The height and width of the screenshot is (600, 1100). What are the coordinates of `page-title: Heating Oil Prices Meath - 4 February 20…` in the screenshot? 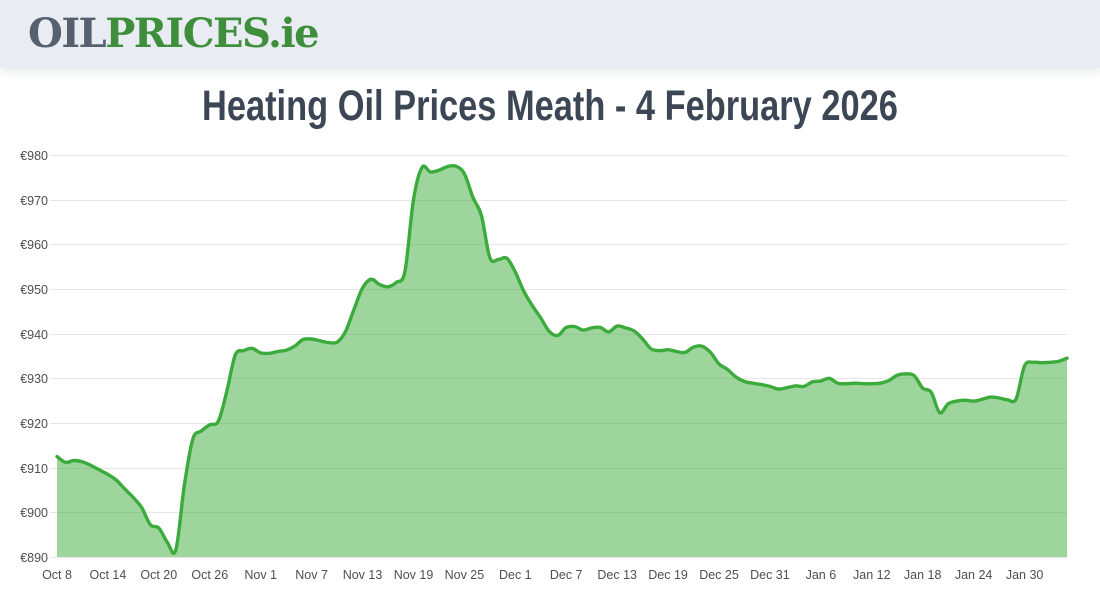 It's located at (550, 106).